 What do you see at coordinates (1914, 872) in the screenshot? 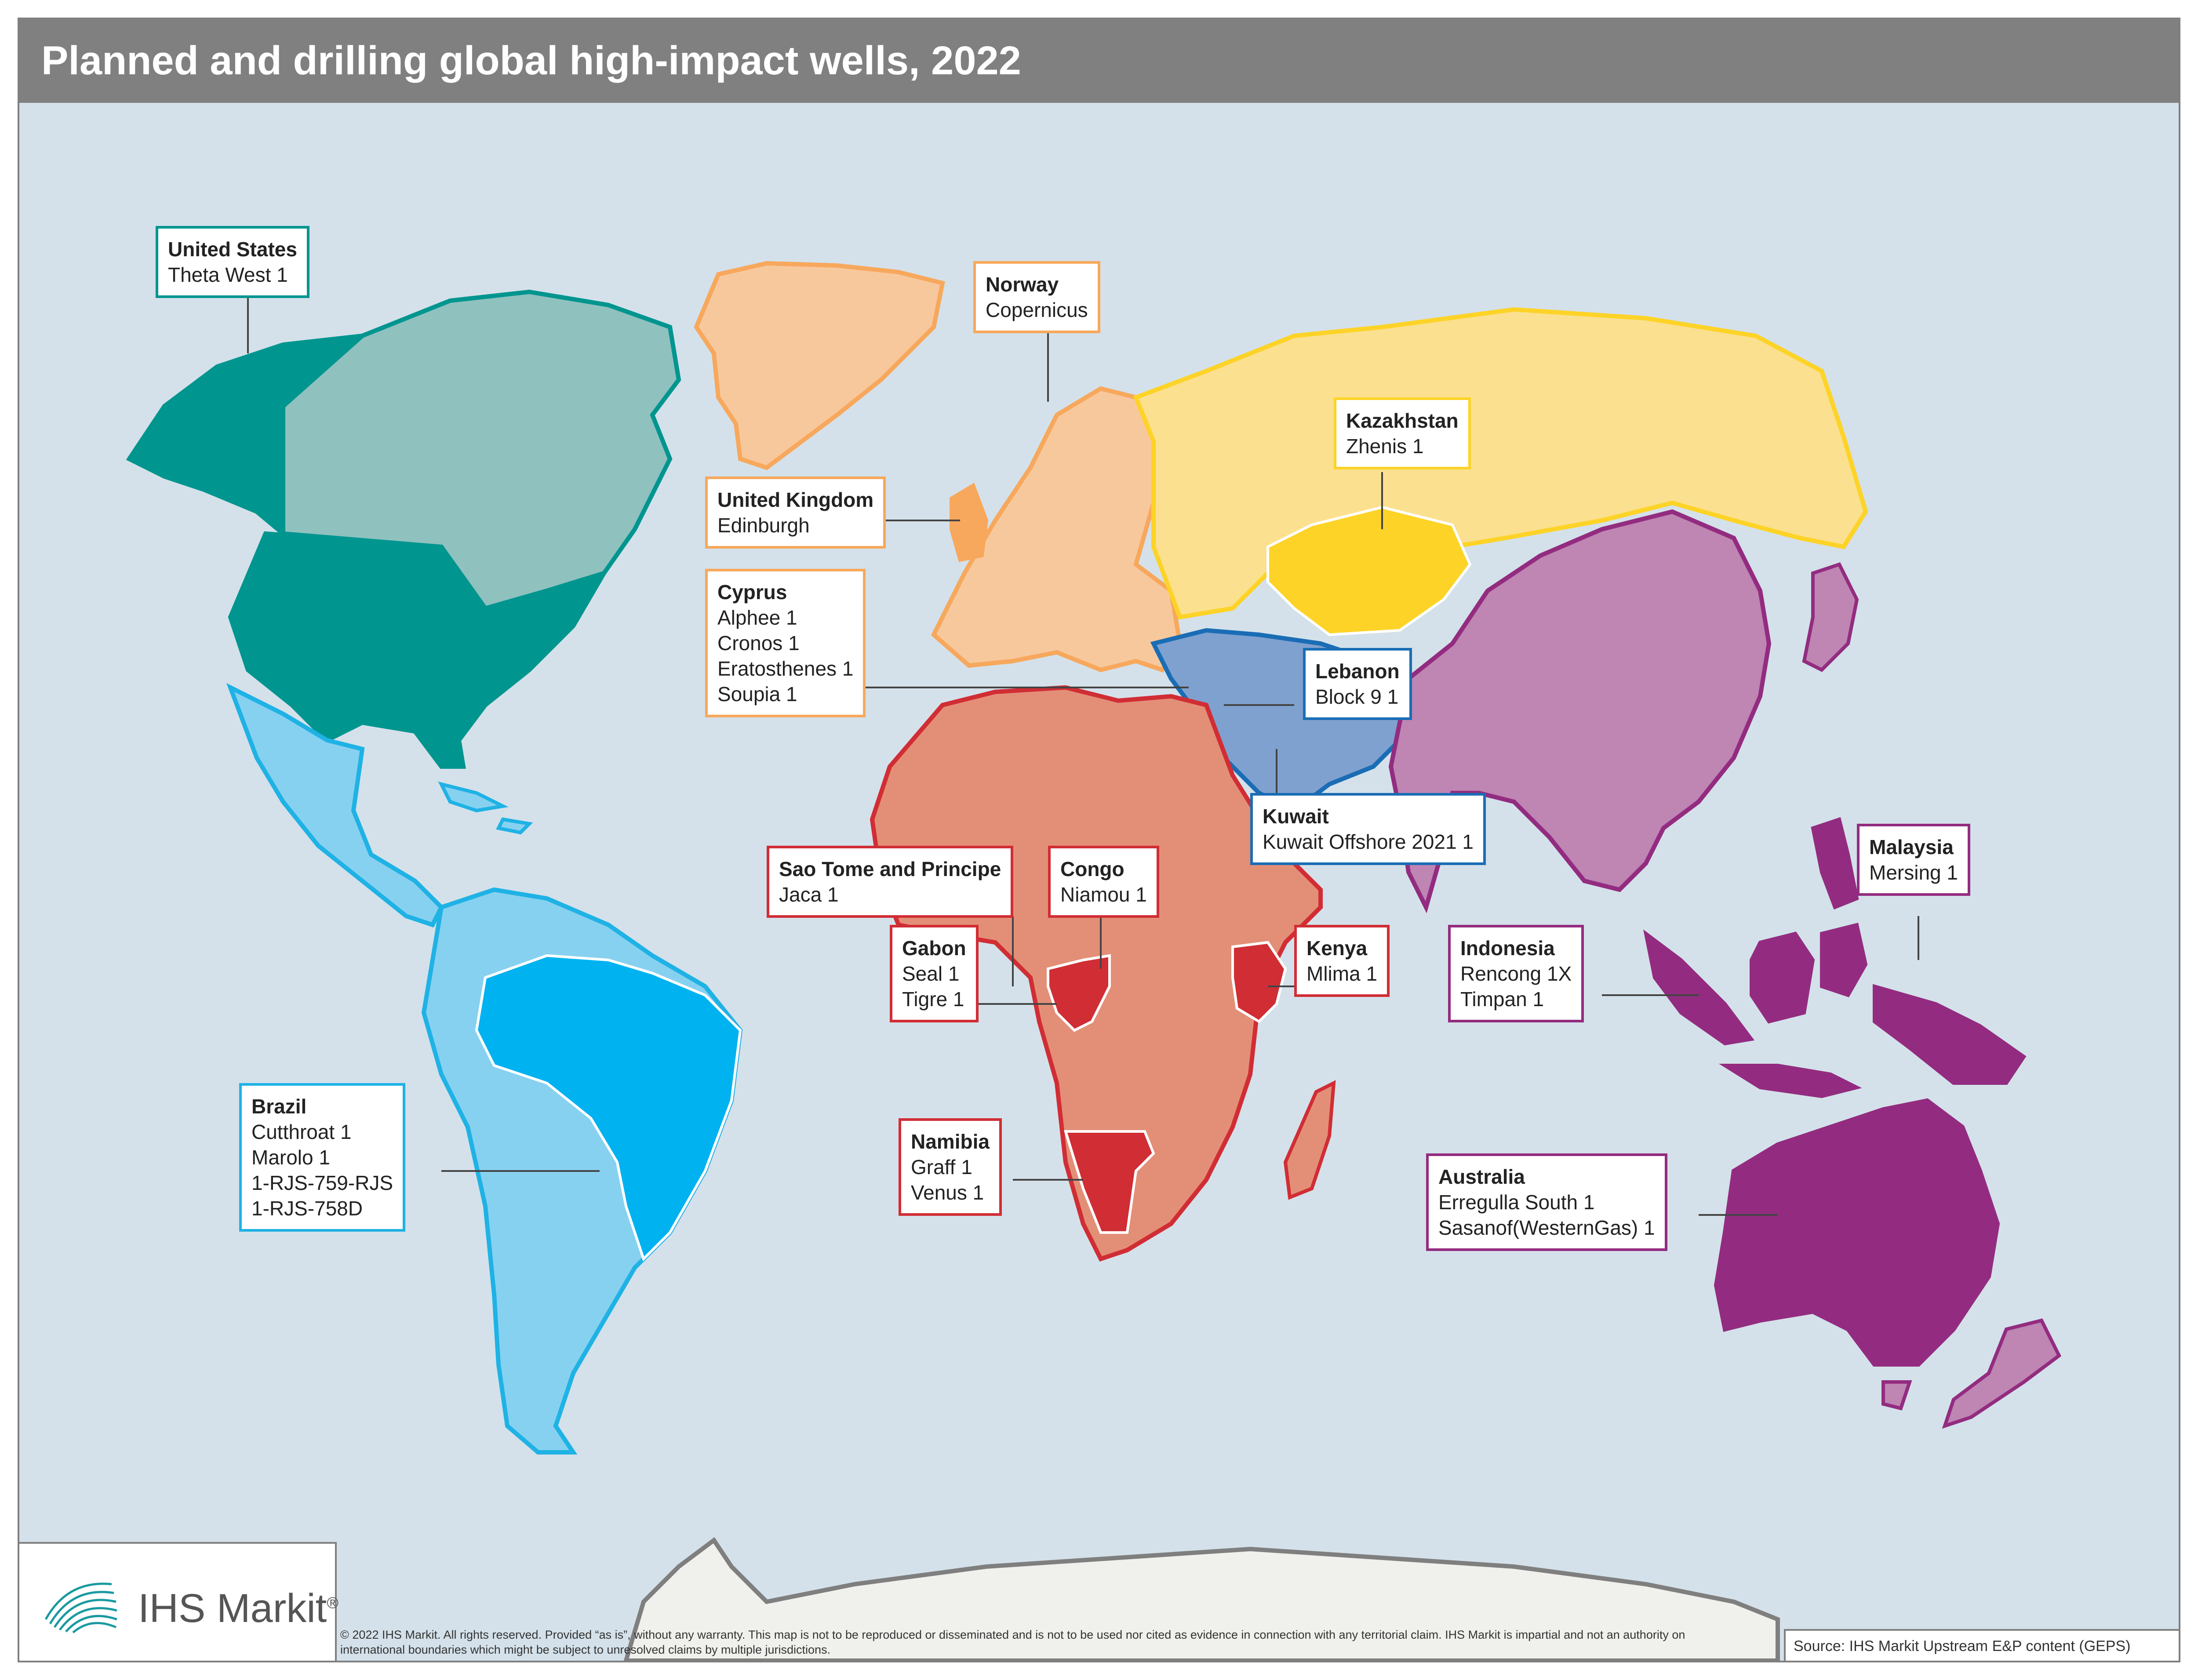
I see `label-well: Mersing 1` at bounding box center [1914, 872].